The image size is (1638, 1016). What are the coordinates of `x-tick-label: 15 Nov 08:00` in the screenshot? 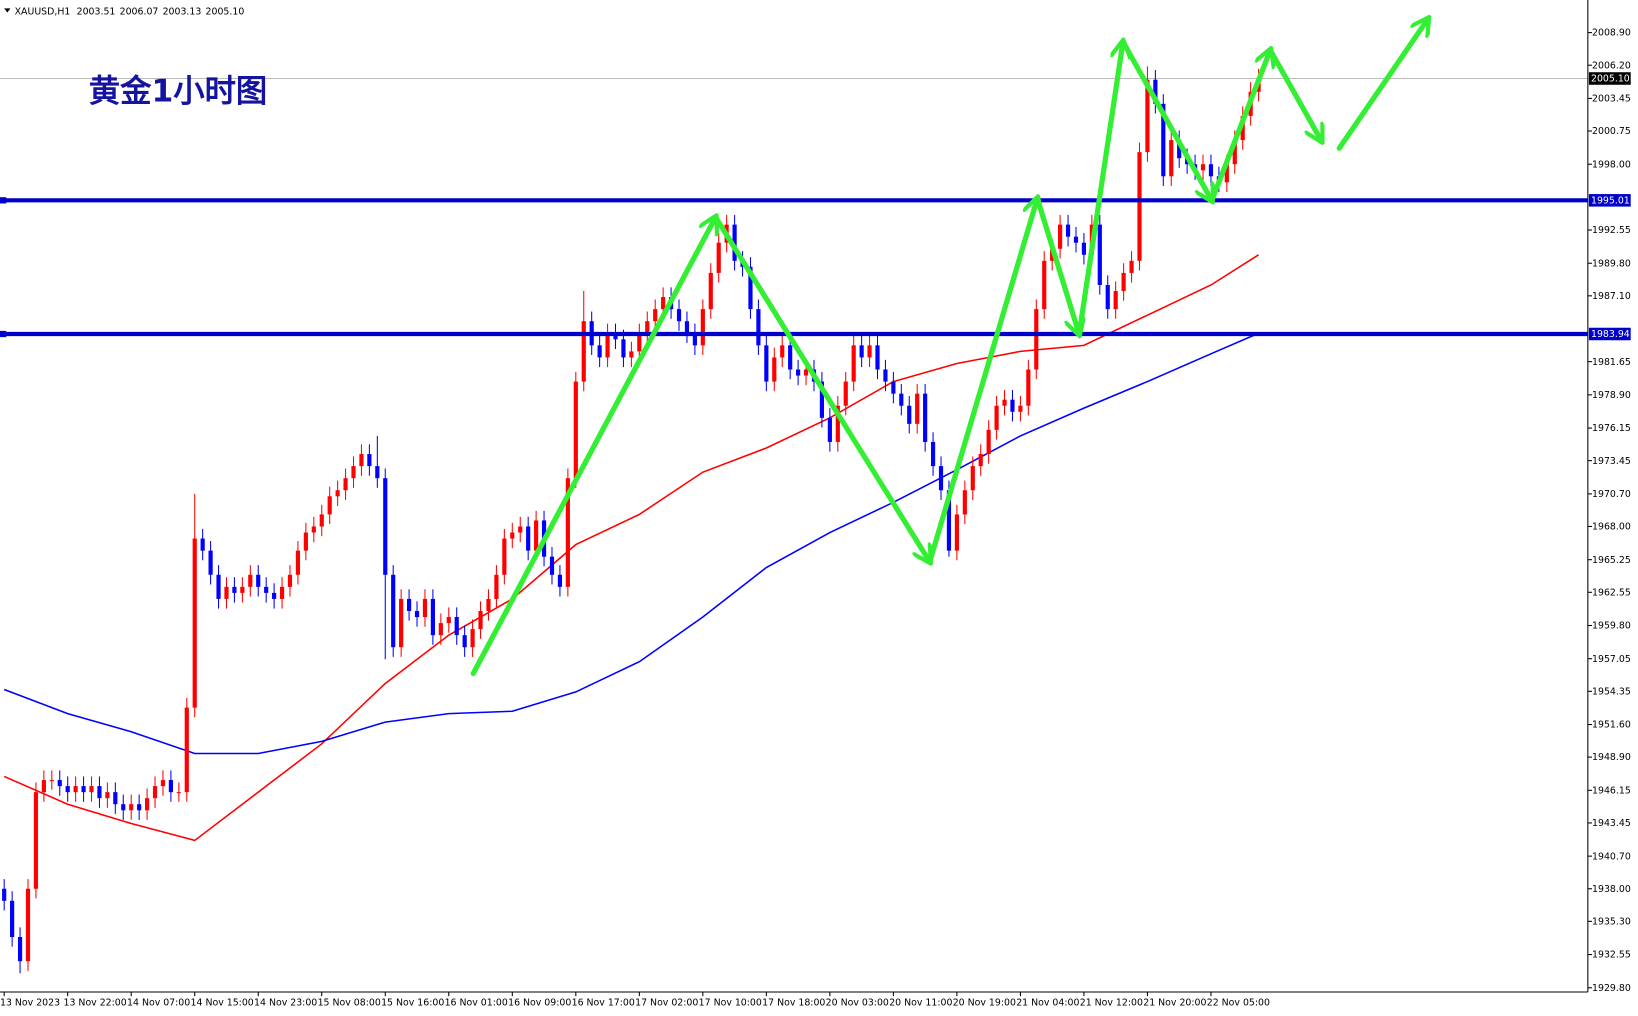 It's located at (349, 1003).